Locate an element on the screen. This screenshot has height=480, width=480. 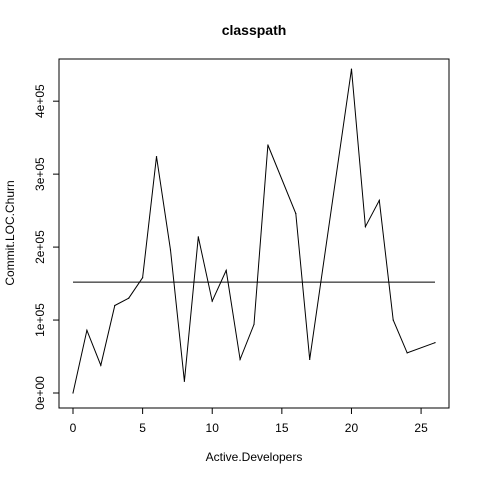
y-tick-label: 2e+05 is located at coordinates (40, 247).